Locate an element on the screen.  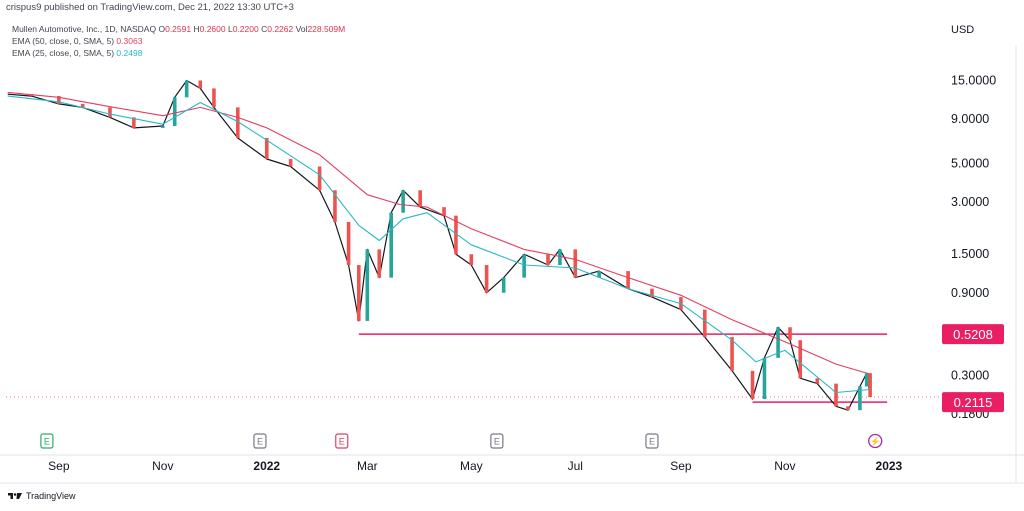
ohlc-value: 0.2600 is located at coordinates (212, 29).